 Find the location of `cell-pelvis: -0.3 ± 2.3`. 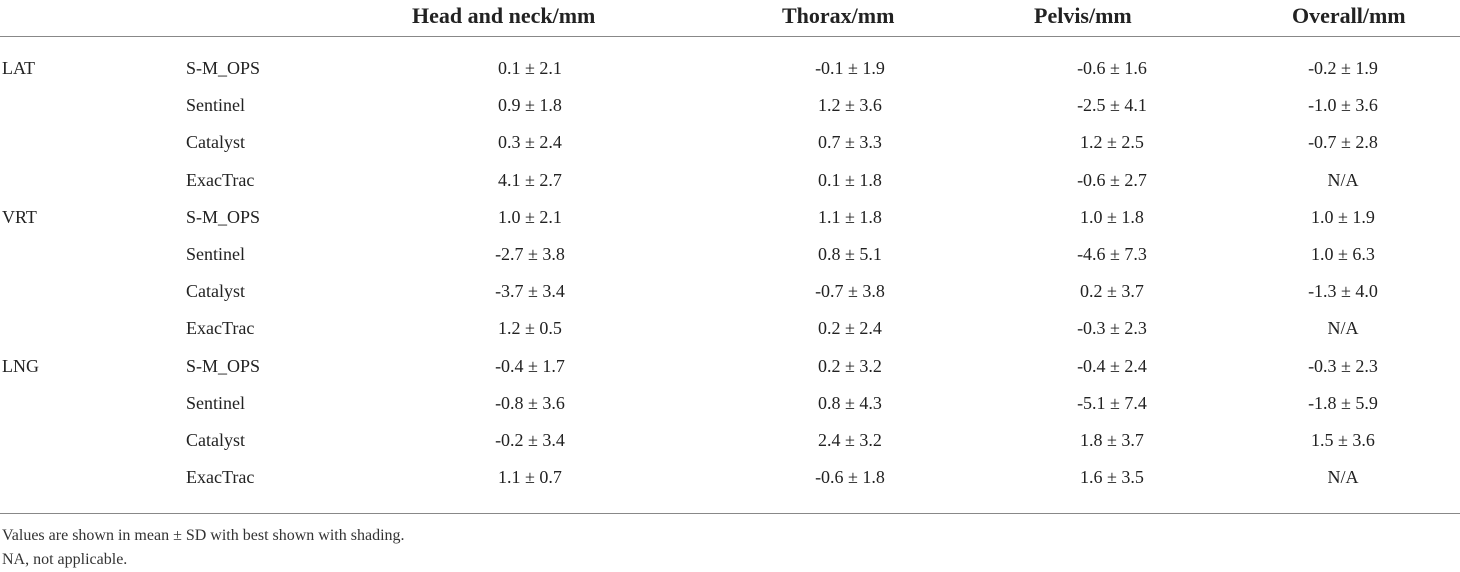

cell-pelvis: -0.3 ± 2.3 is located at coordinates (1112, 328).